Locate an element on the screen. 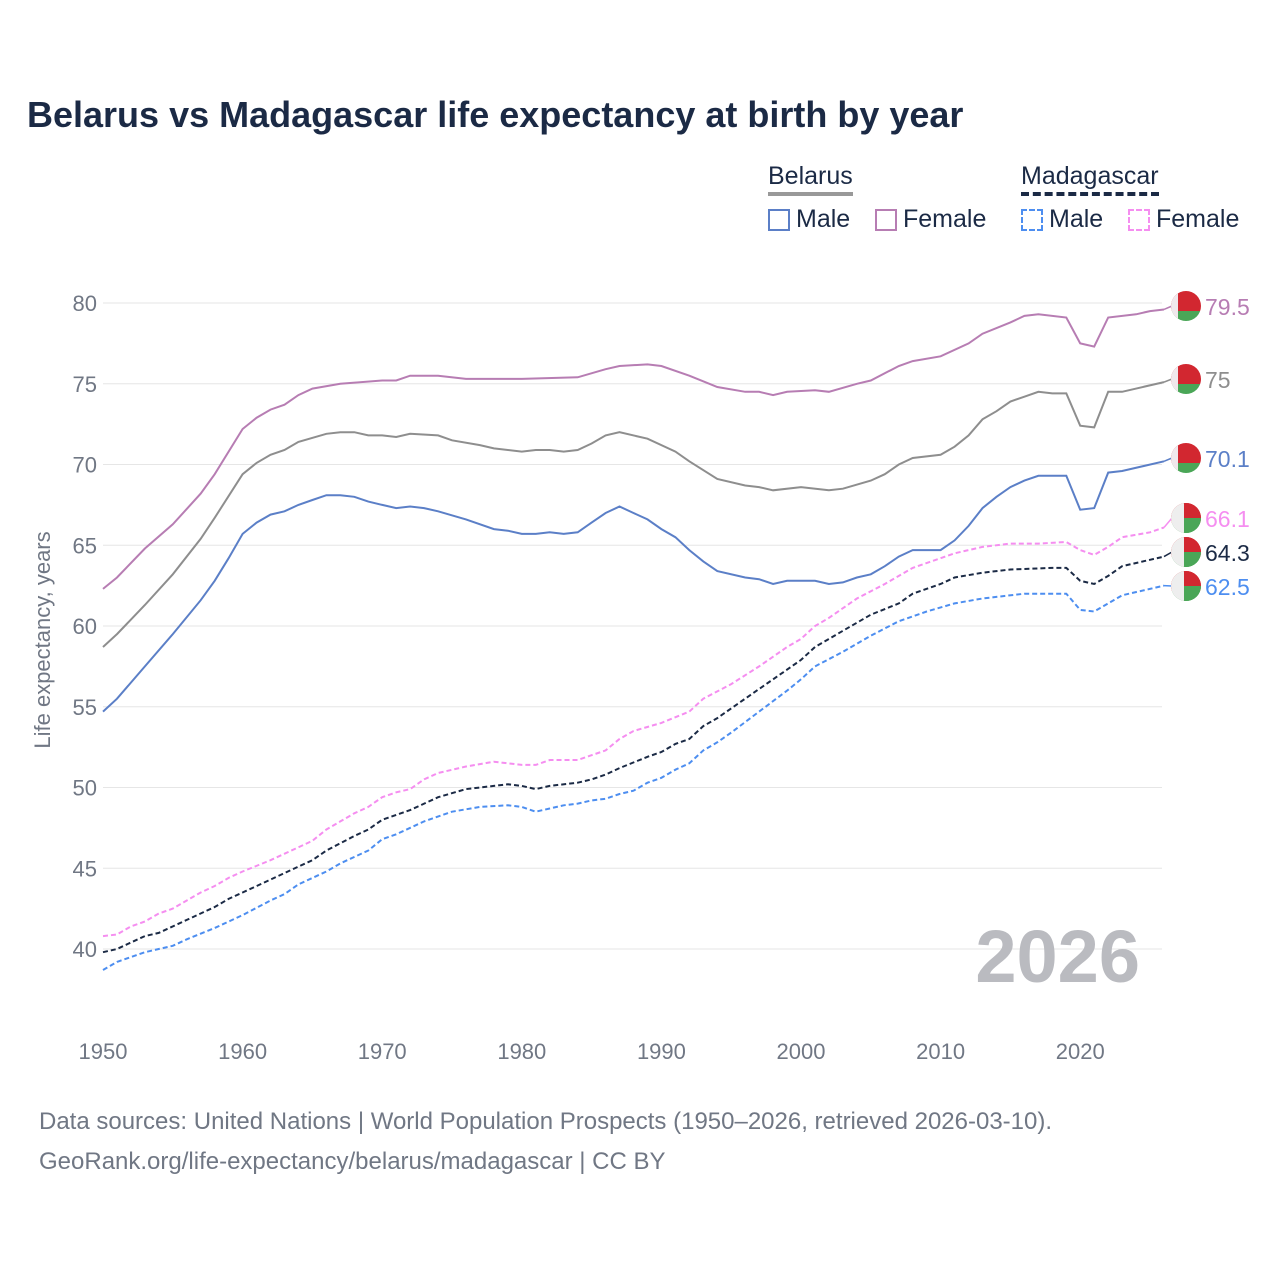  legend-group-madagascar: Madagascar is located at coordinates (1090, 179).